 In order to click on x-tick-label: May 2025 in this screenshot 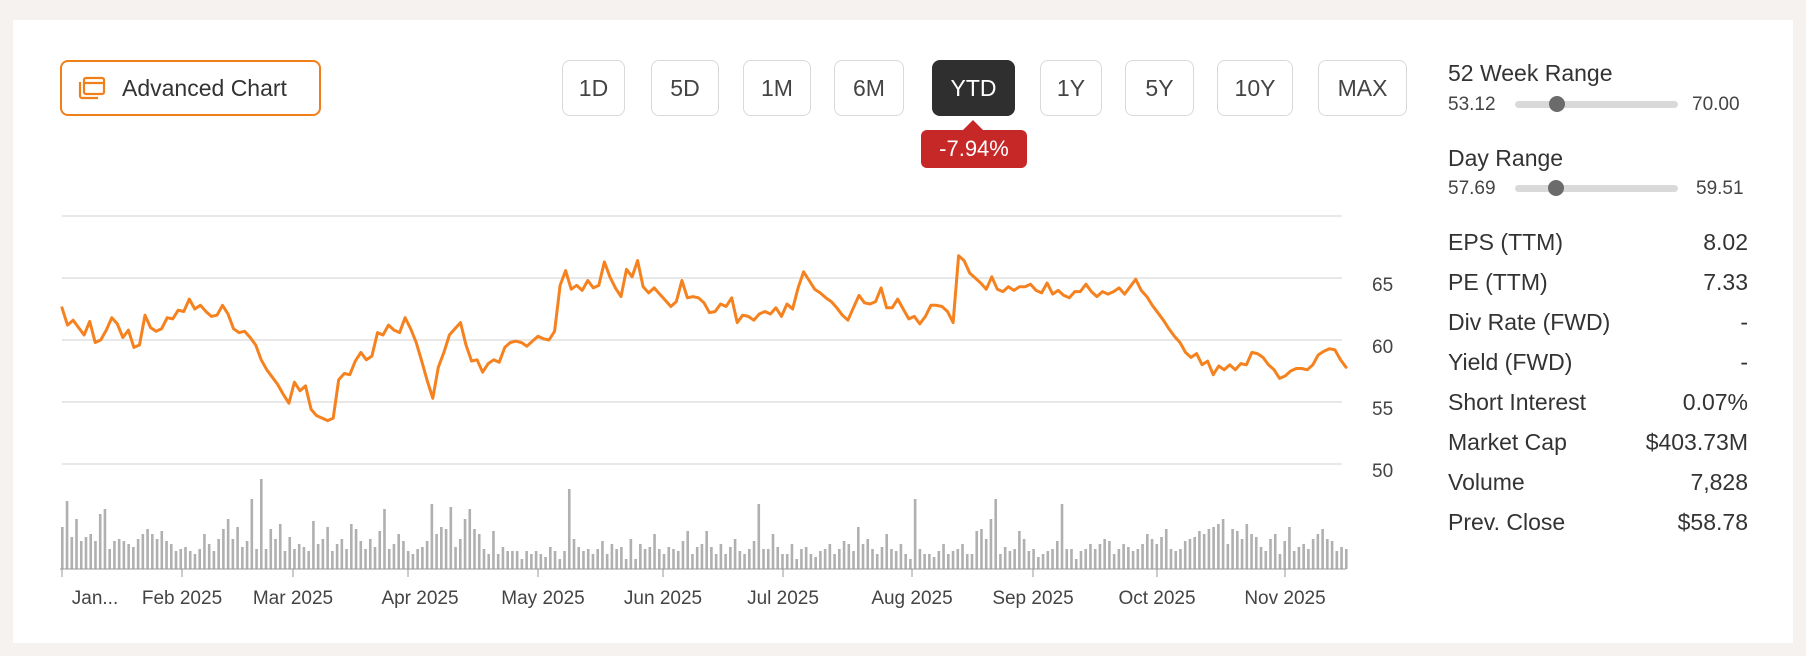, I will do `click(542, 598)`.